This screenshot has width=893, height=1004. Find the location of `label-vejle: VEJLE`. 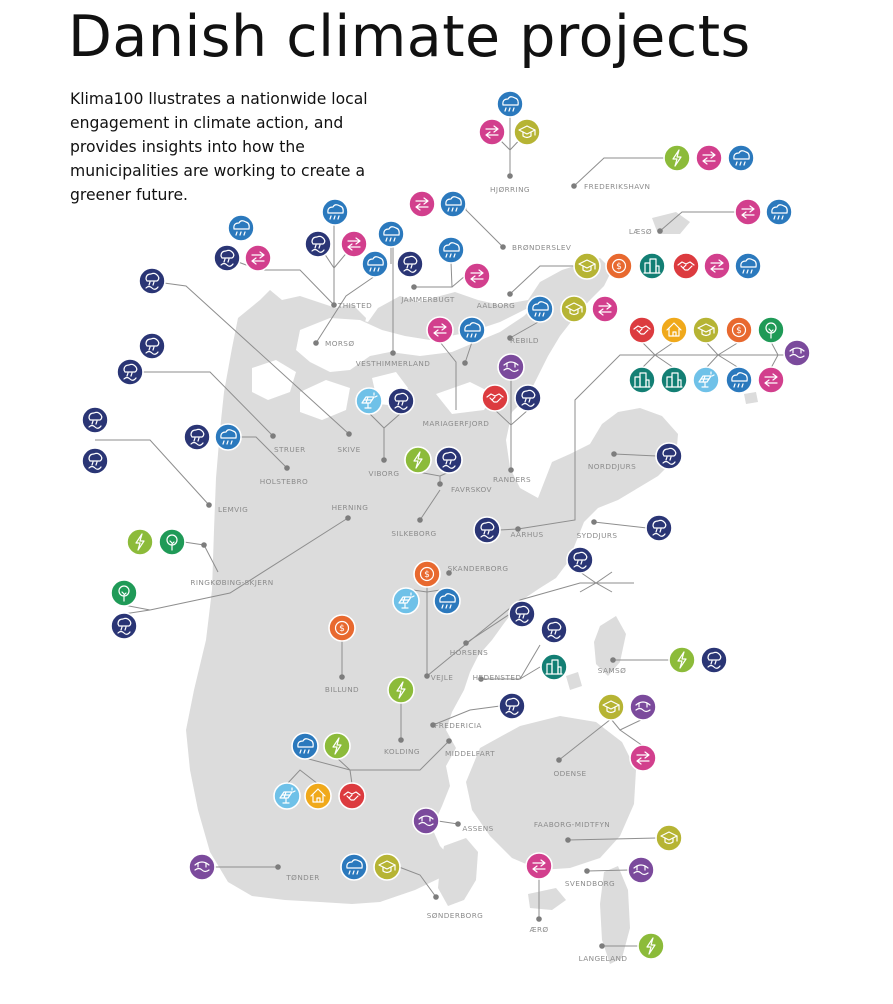

label-vejle: VEJLE is located at coordinates (442, 677).